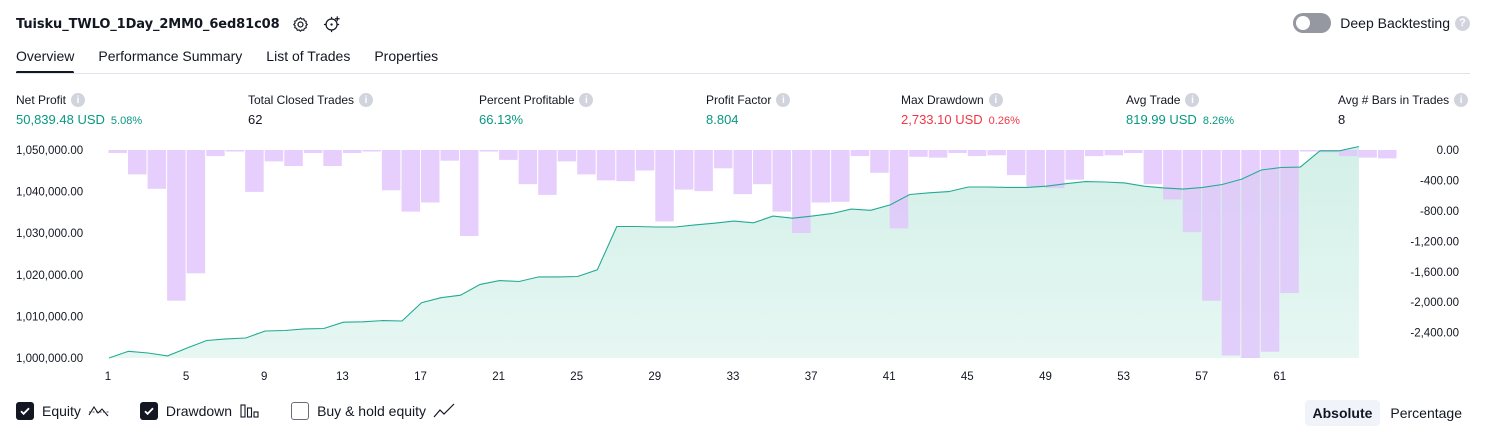 The height and width of the screenshot is (438, 1486). What do you see at coordinates (1312, 23) in the screenshot?
I see `deep-backtesting-toggle` at bounding box center [1312, 23].